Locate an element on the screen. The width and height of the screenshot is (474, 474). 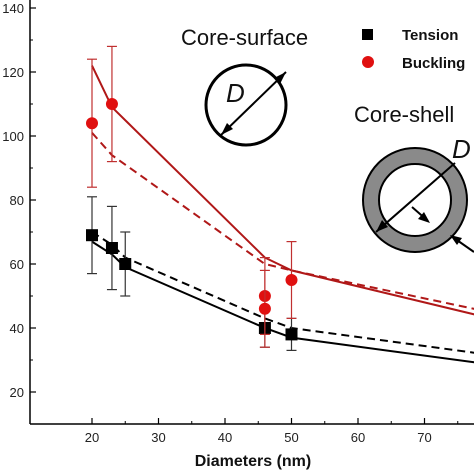
y-tick-label: 120 is located at coordinates (13, 72).